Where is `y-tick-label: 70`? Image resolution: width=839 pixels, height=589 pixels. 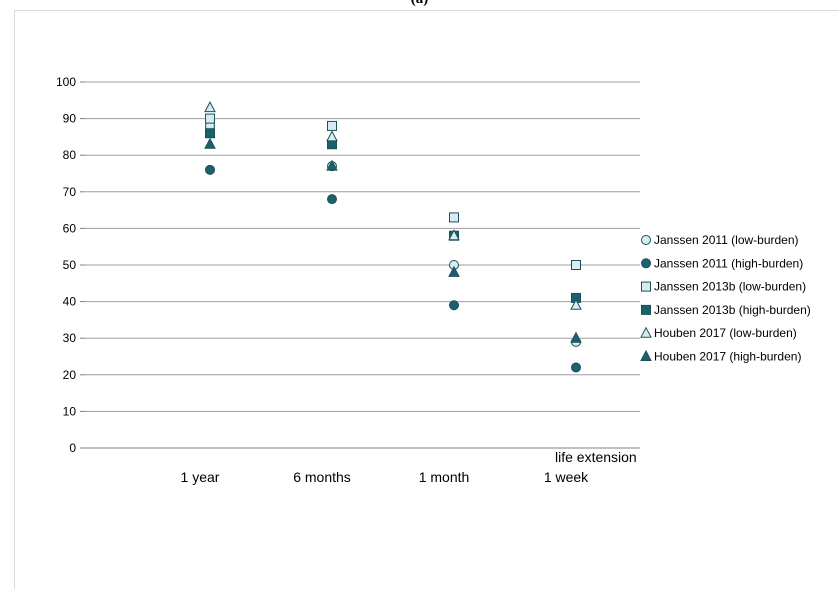
y-tick-label: 70 is located at coordinates (70, 192).